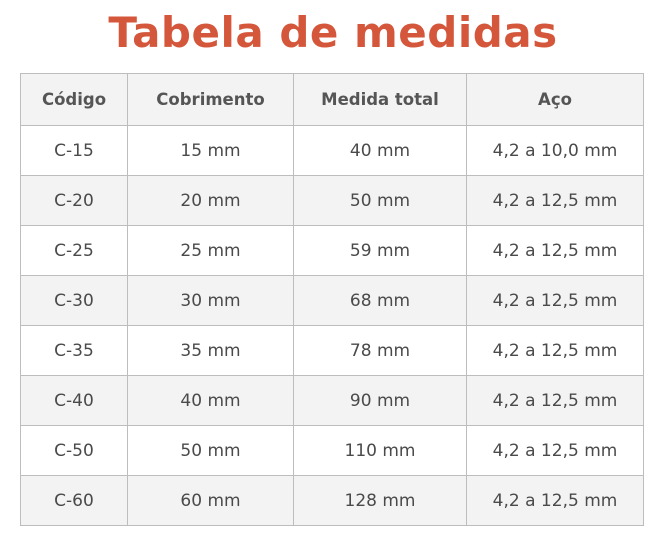 This screenshot has height=545, width=666. I want to click on cell-cobrimento: 35 mm, so click(210, 350).